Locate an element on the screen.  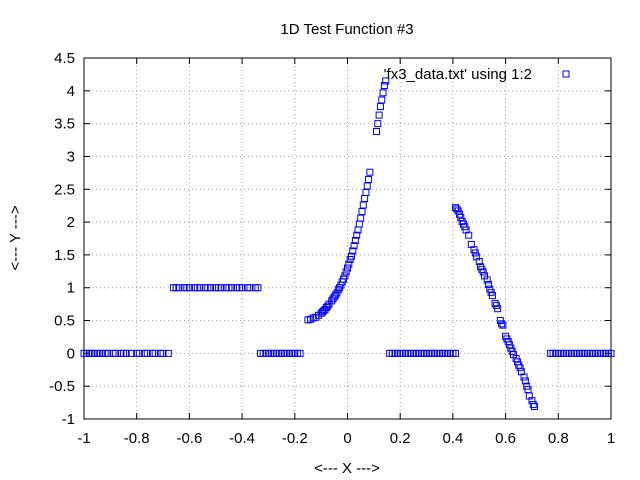
y-tick-label: 4.5 is located at coordinates (64, 58).